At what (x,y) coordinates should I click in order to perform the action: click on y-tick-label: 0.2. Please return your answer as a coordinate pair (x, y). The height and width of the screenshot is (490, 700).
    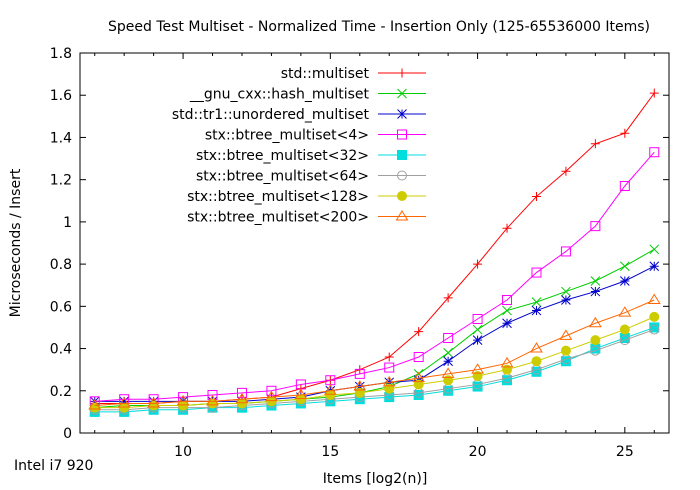
    Looking at the image, I should click on (61, 392).